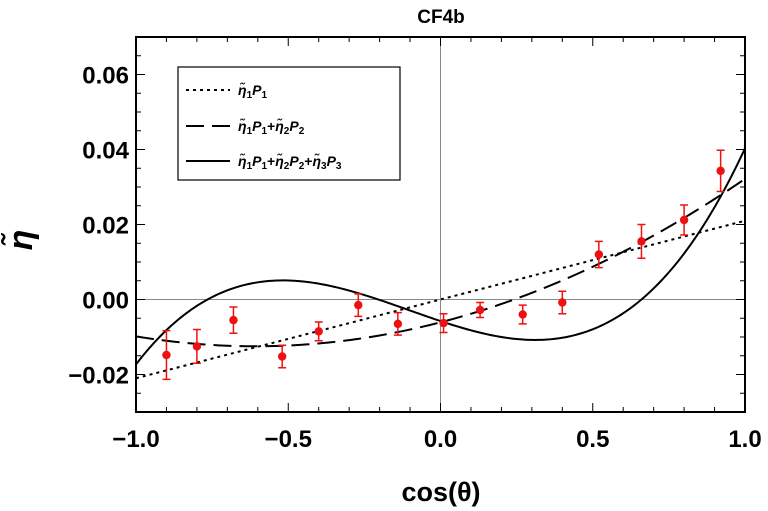 This screenshot has height=511, width=768. I want to click on legend-label-3: η̃1P1+η̃2P2+η̃3P3, so click(290, 162).